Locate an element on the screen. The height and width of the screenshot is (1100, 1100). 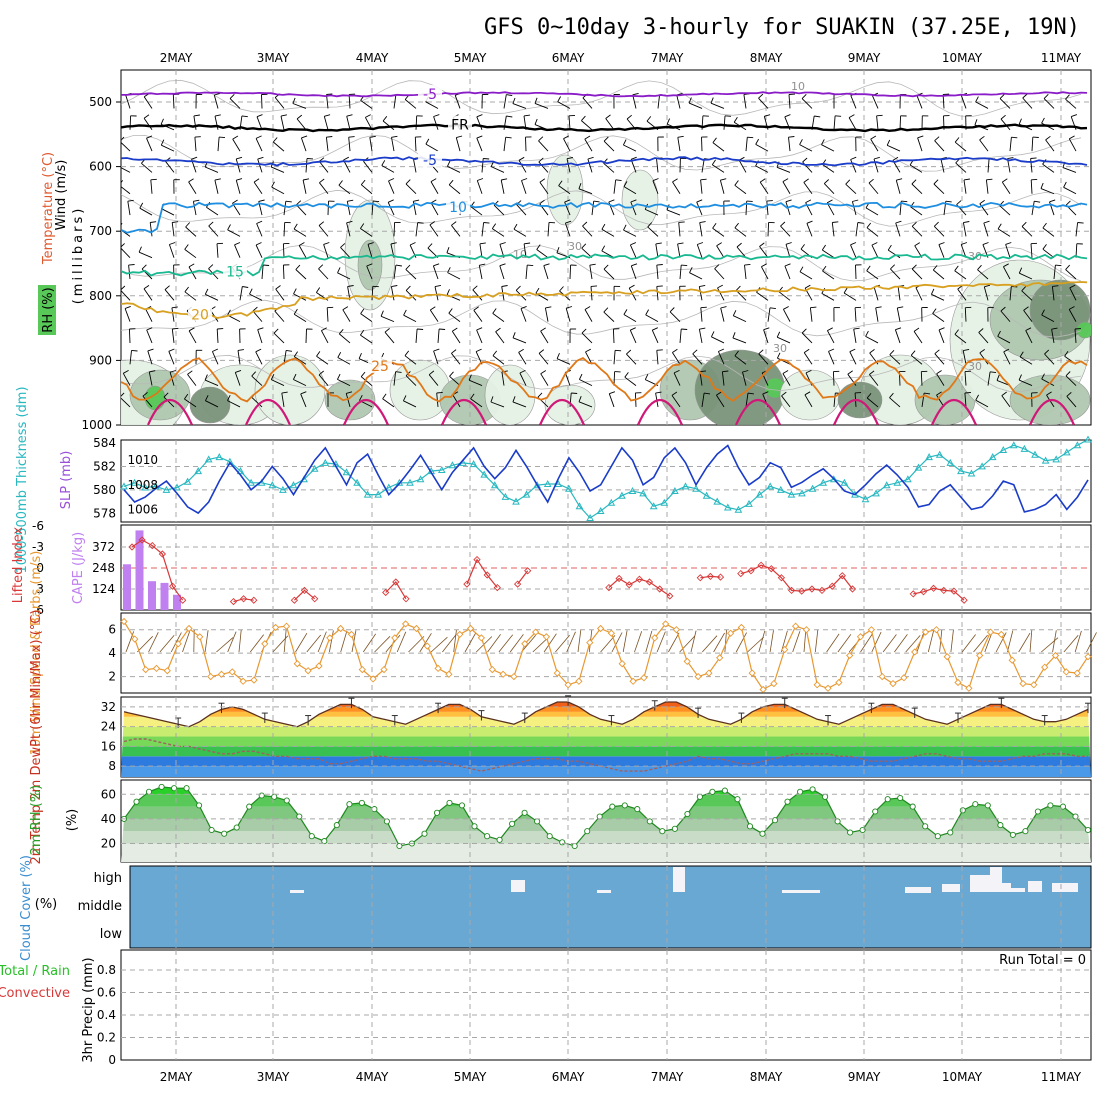
rh2m-tick-60: 60 is located at coordinates (108, 794).